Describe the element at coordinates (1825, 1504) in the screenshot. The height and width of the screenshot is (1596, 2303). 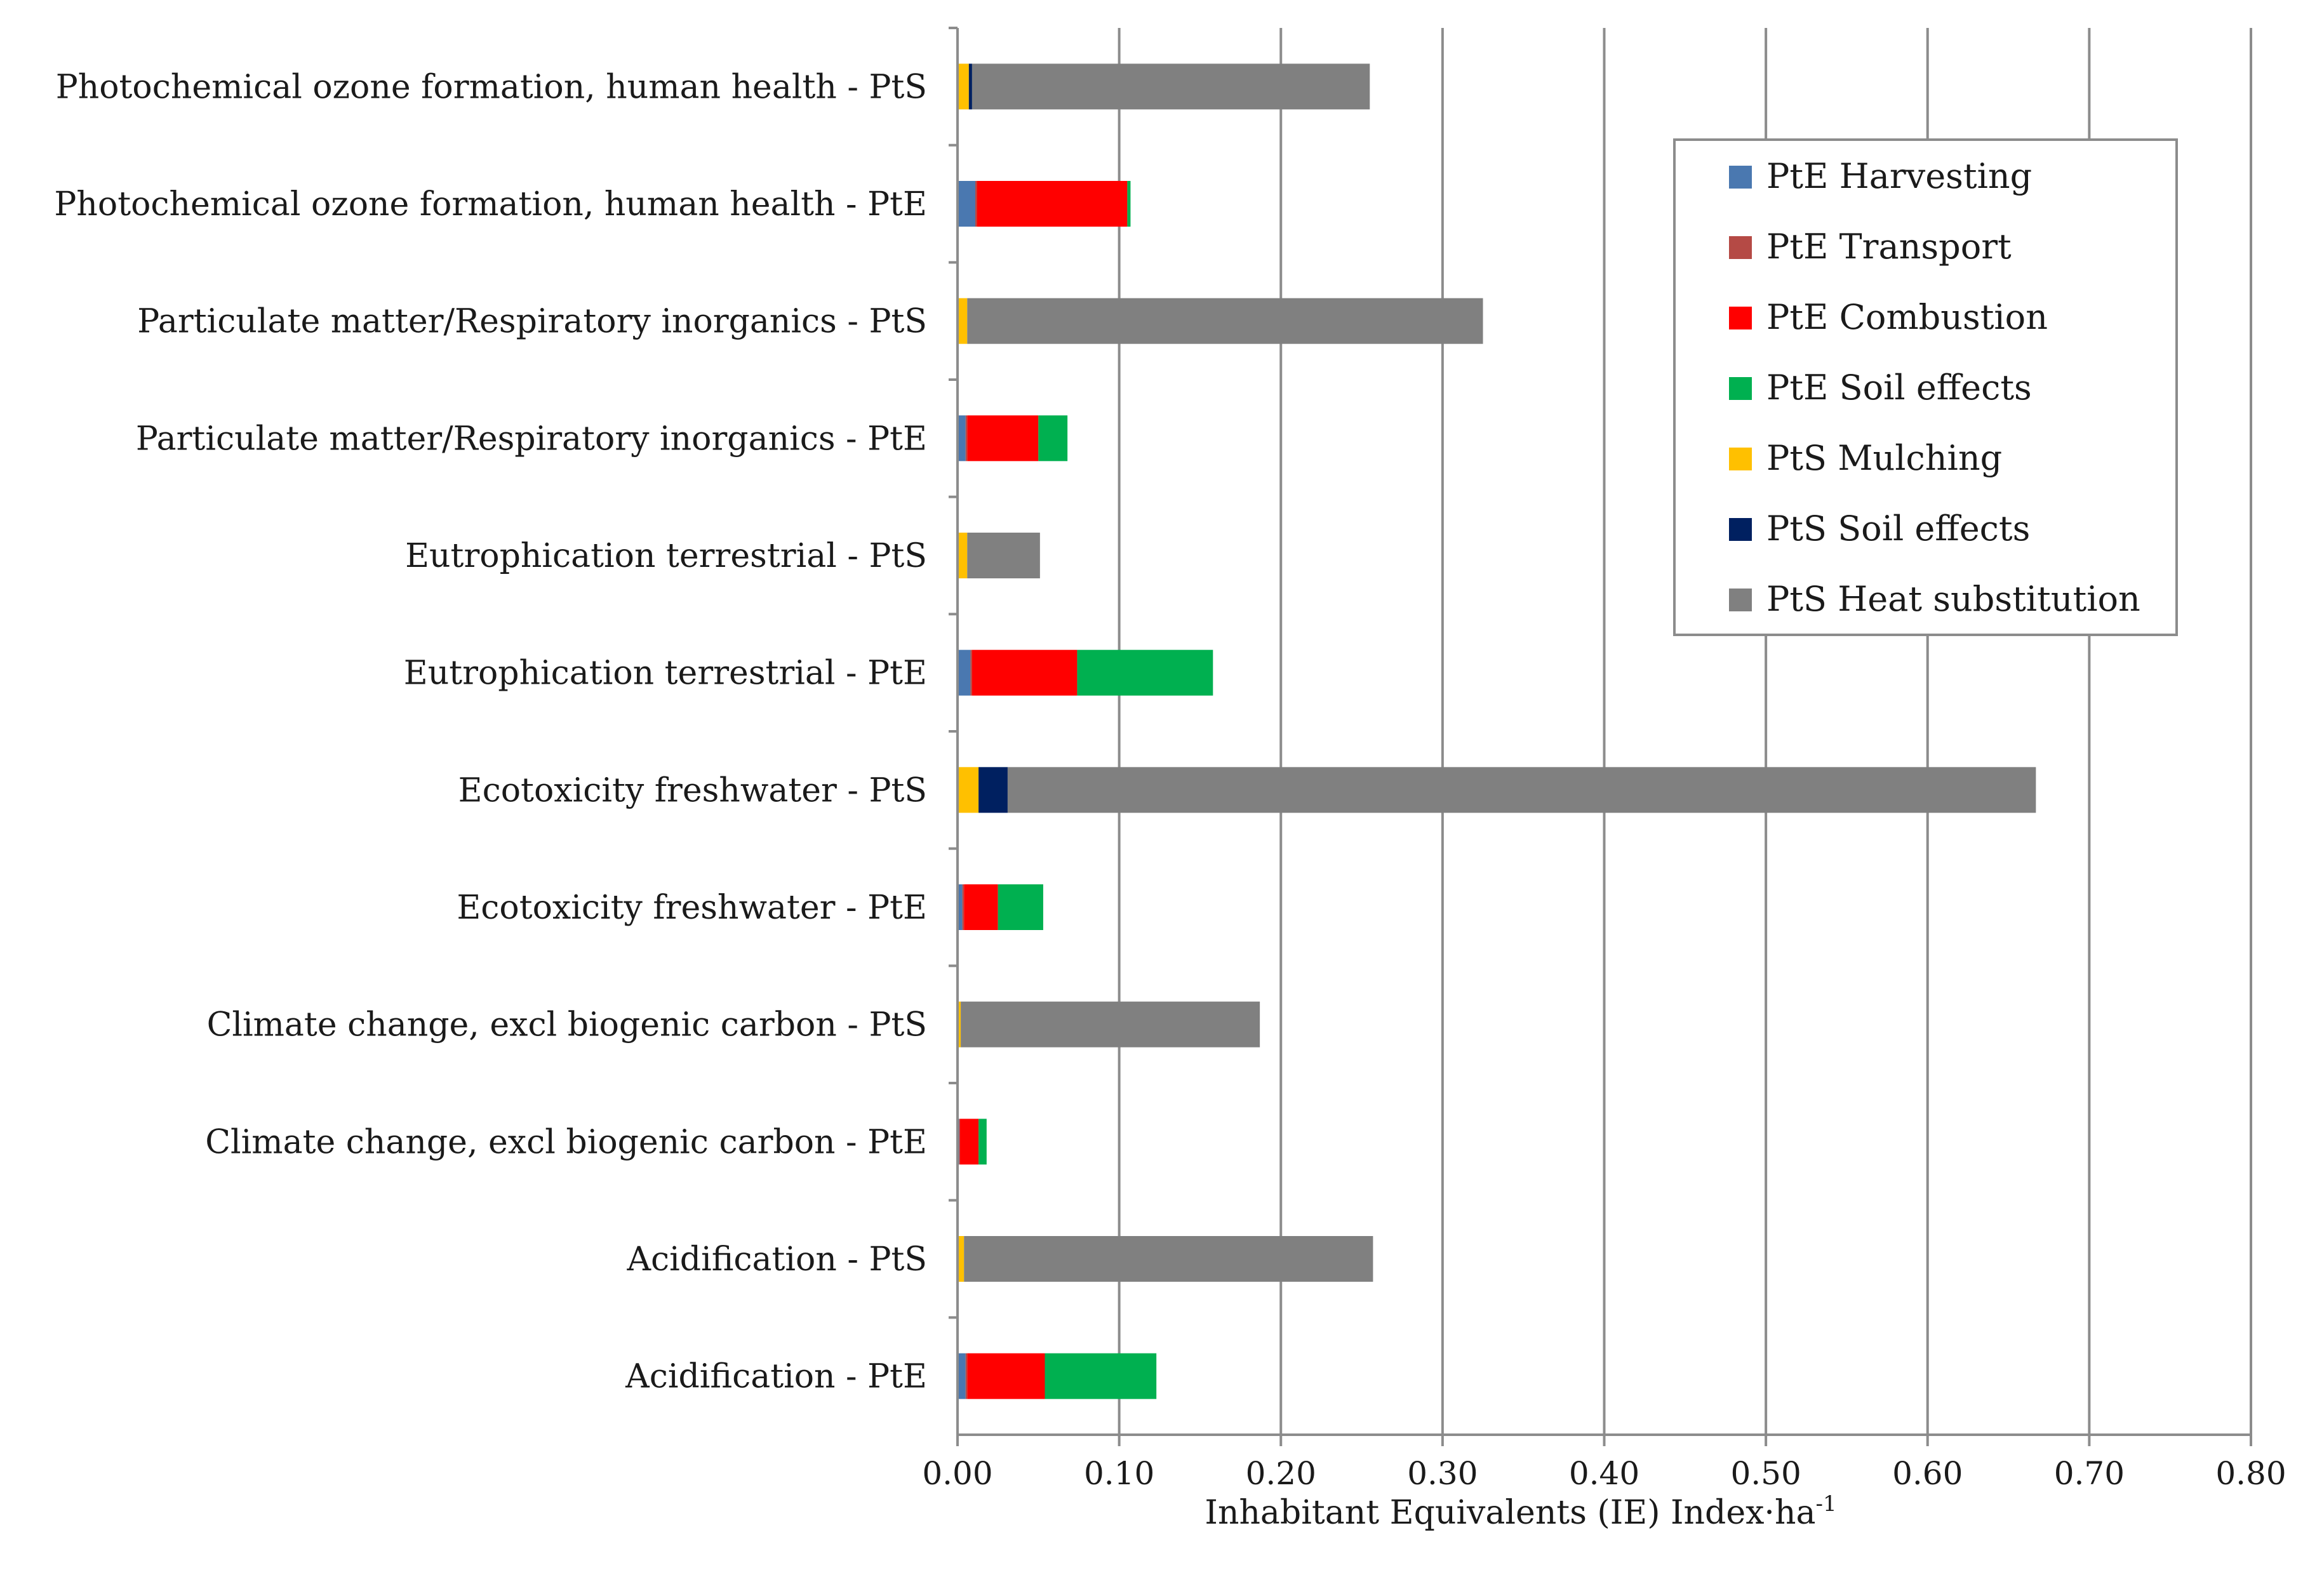
I see `x-axis-title-superscript: -1` at that location.